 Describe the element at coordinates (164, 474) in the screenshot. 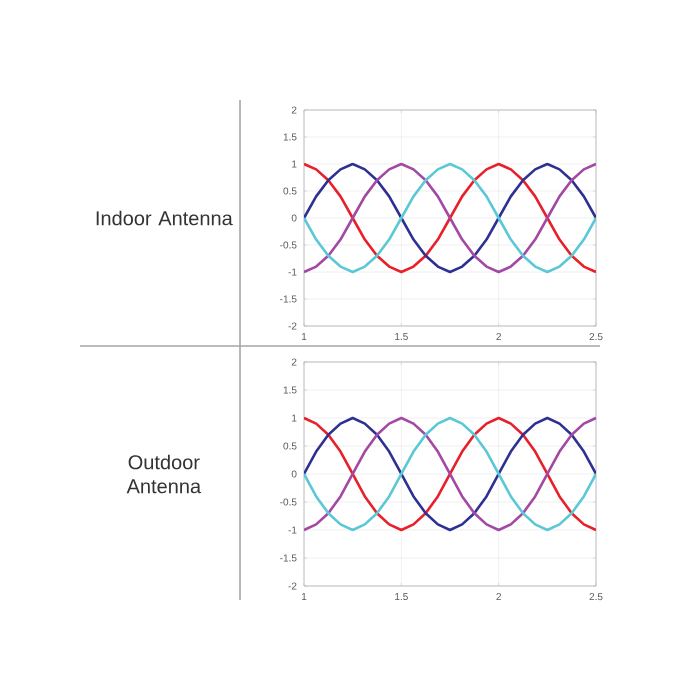

I see `y-axis-title: Outdoor Antenna` at that location.